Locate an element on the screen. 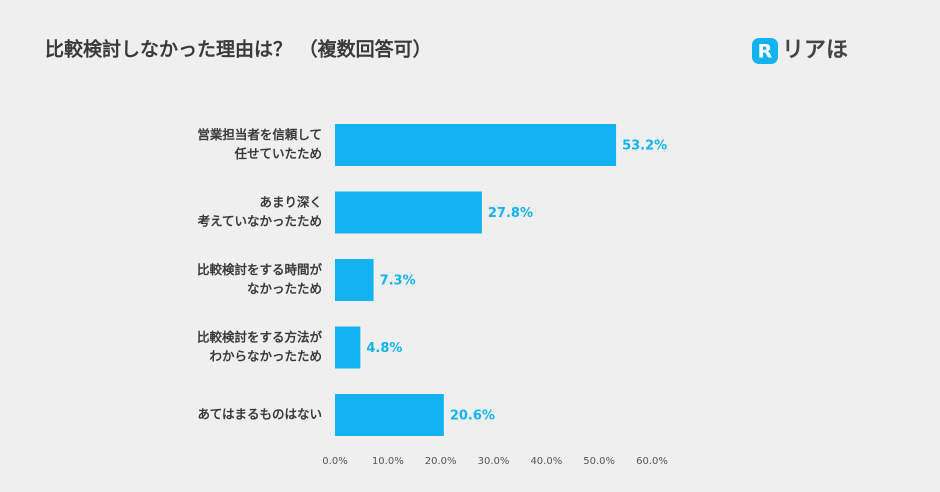 The height and width of the screenshot is (492, 940). x-tick-label: 30.0% is located at coordinates (494, 461).